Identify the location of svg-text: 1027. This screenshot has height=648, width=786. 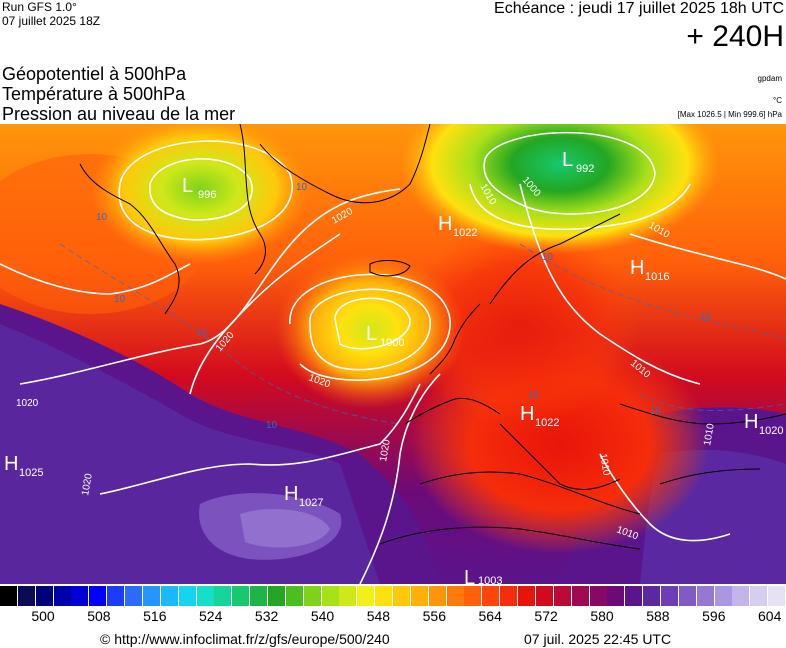
(311, 503).